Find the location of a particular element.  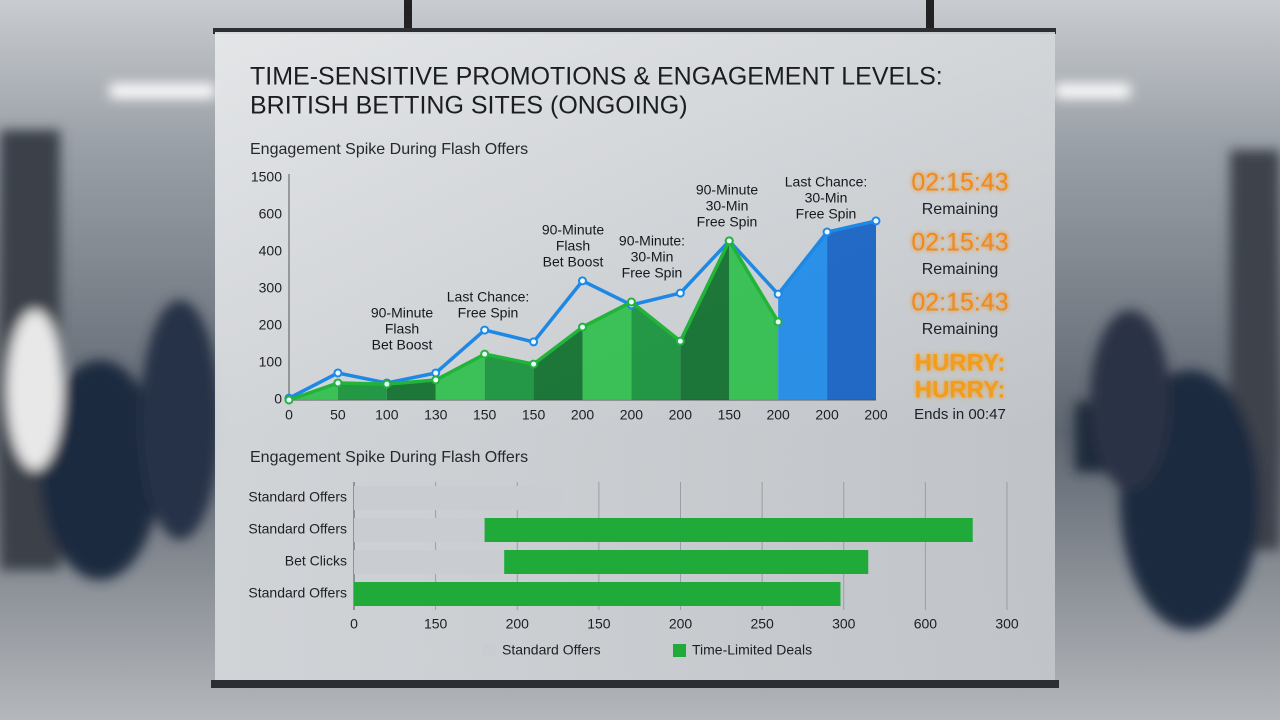

annotation: 90-Minute: is located at coordinates (652, 241).